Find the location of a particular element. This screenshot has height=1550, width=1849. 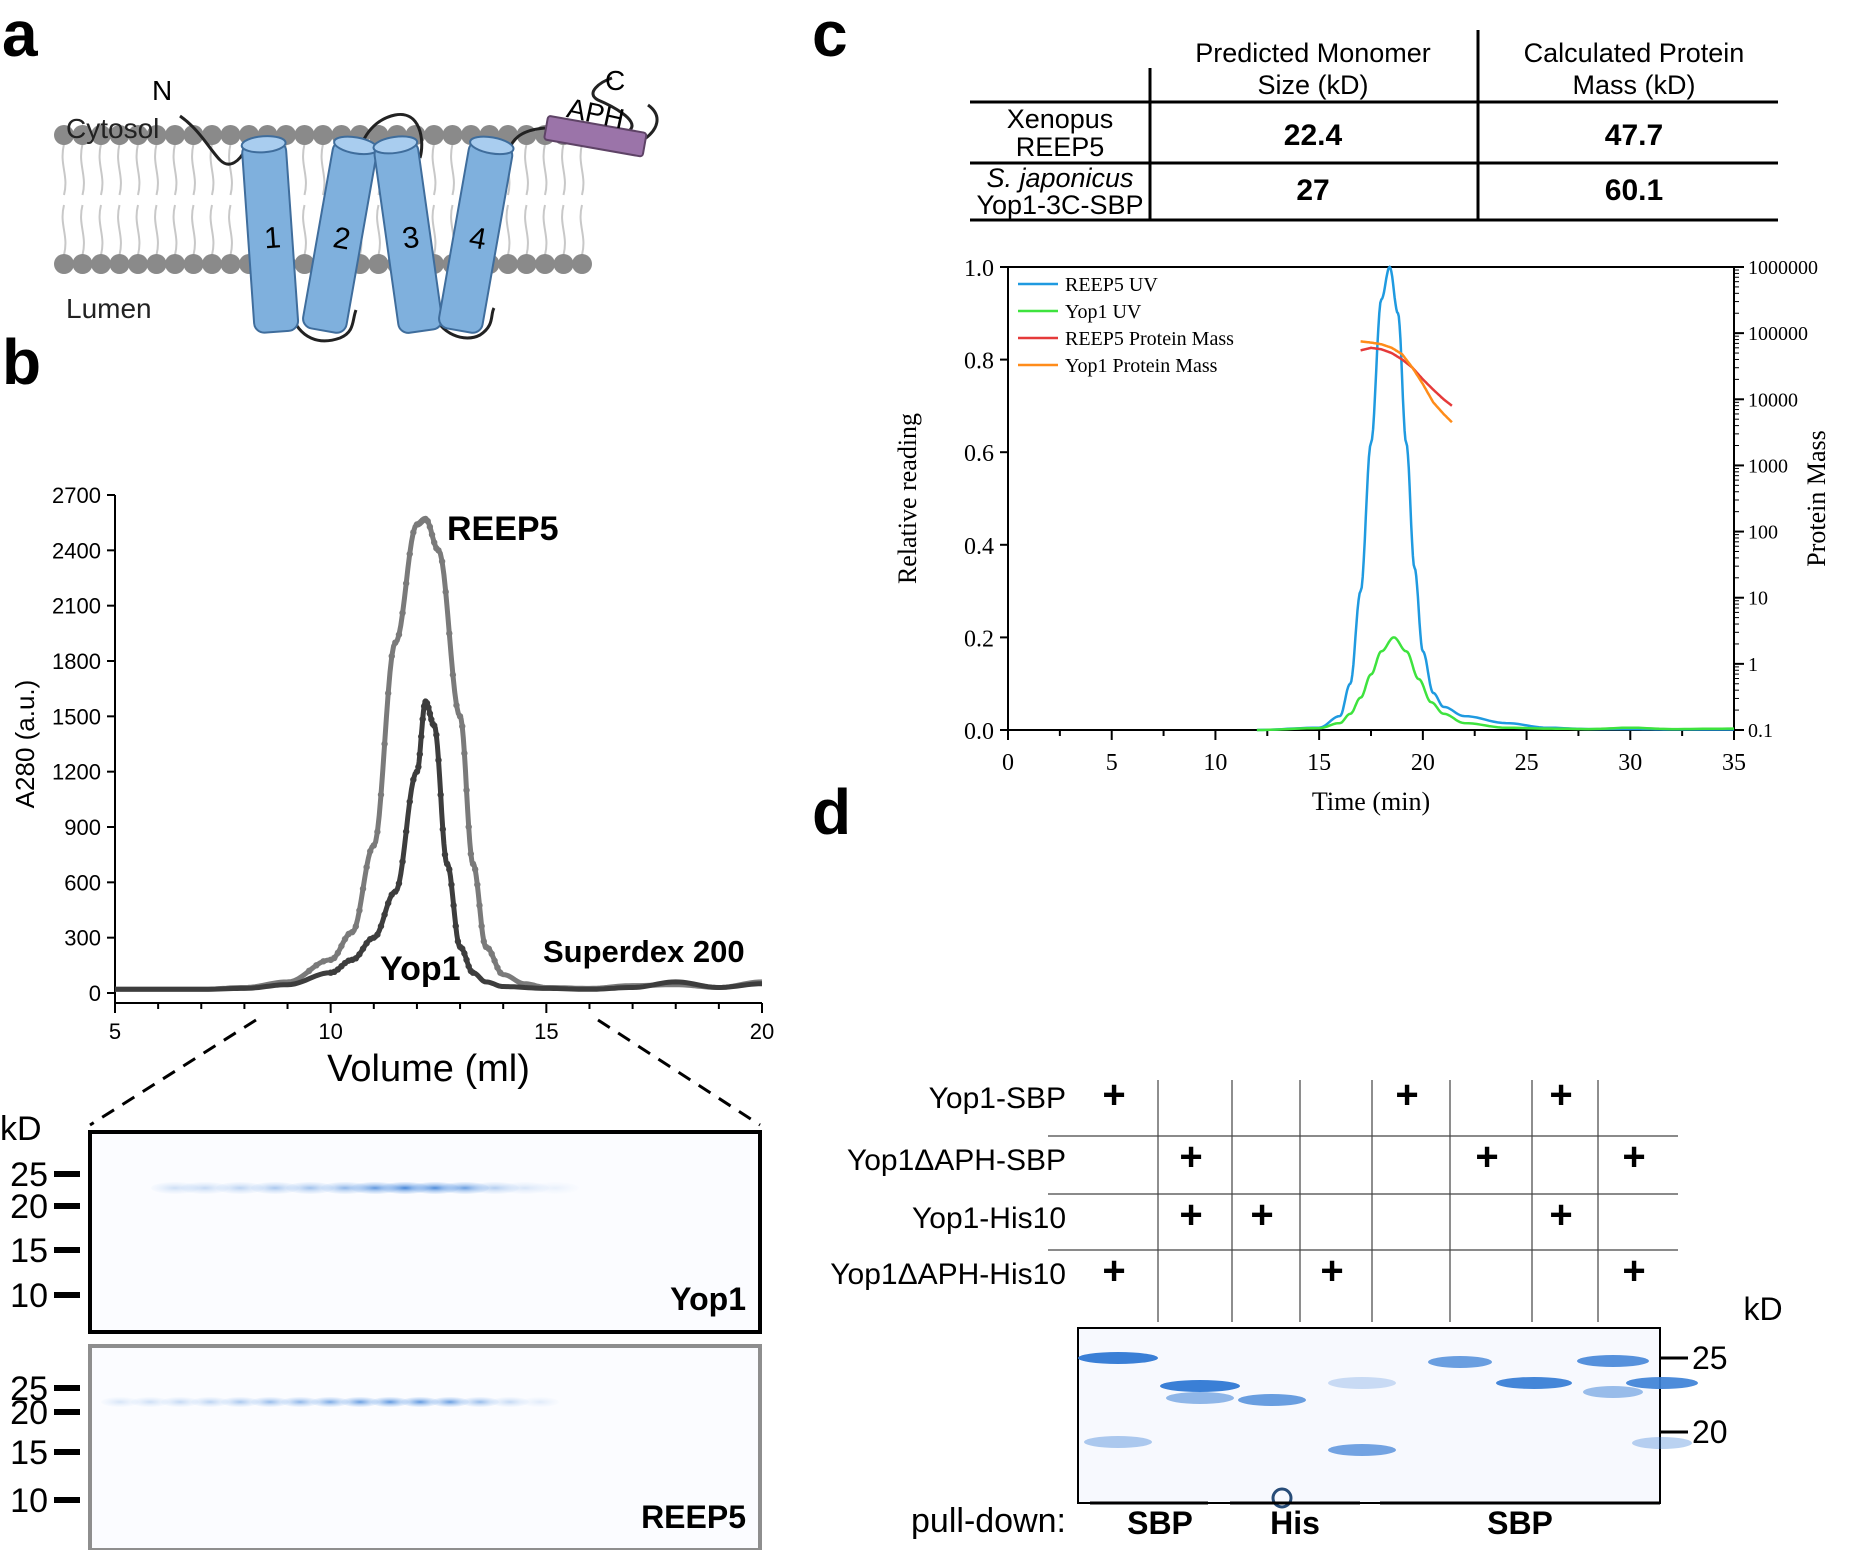

row1-monomer: 22.4 is located at coordinates (1313, 135).